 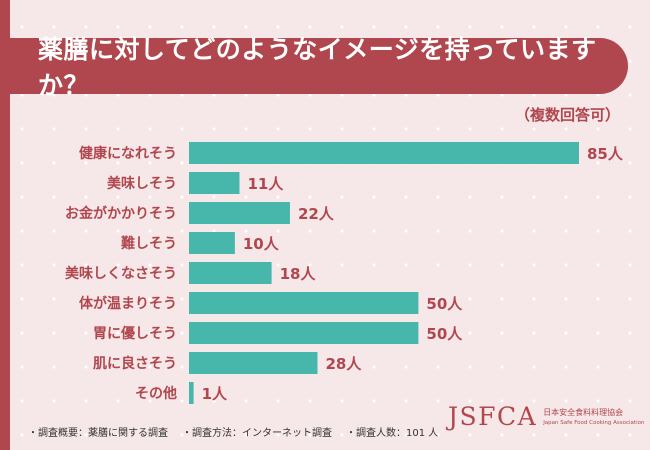 I want to click on logo-name-en: Japan Safe Food Cooking Association, so click(x=594, y=423).